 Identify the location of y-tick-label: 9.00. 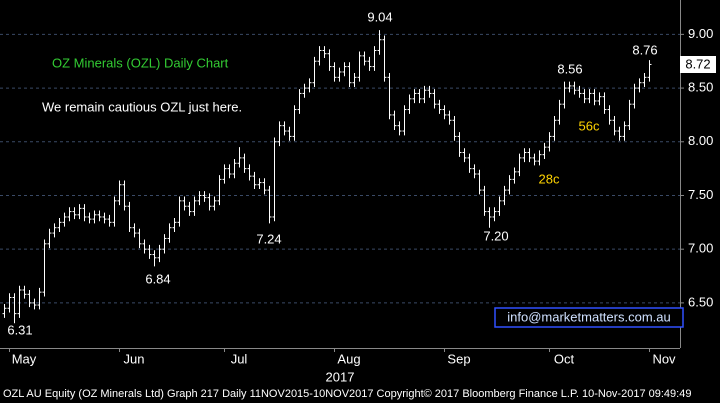
(700, 33).